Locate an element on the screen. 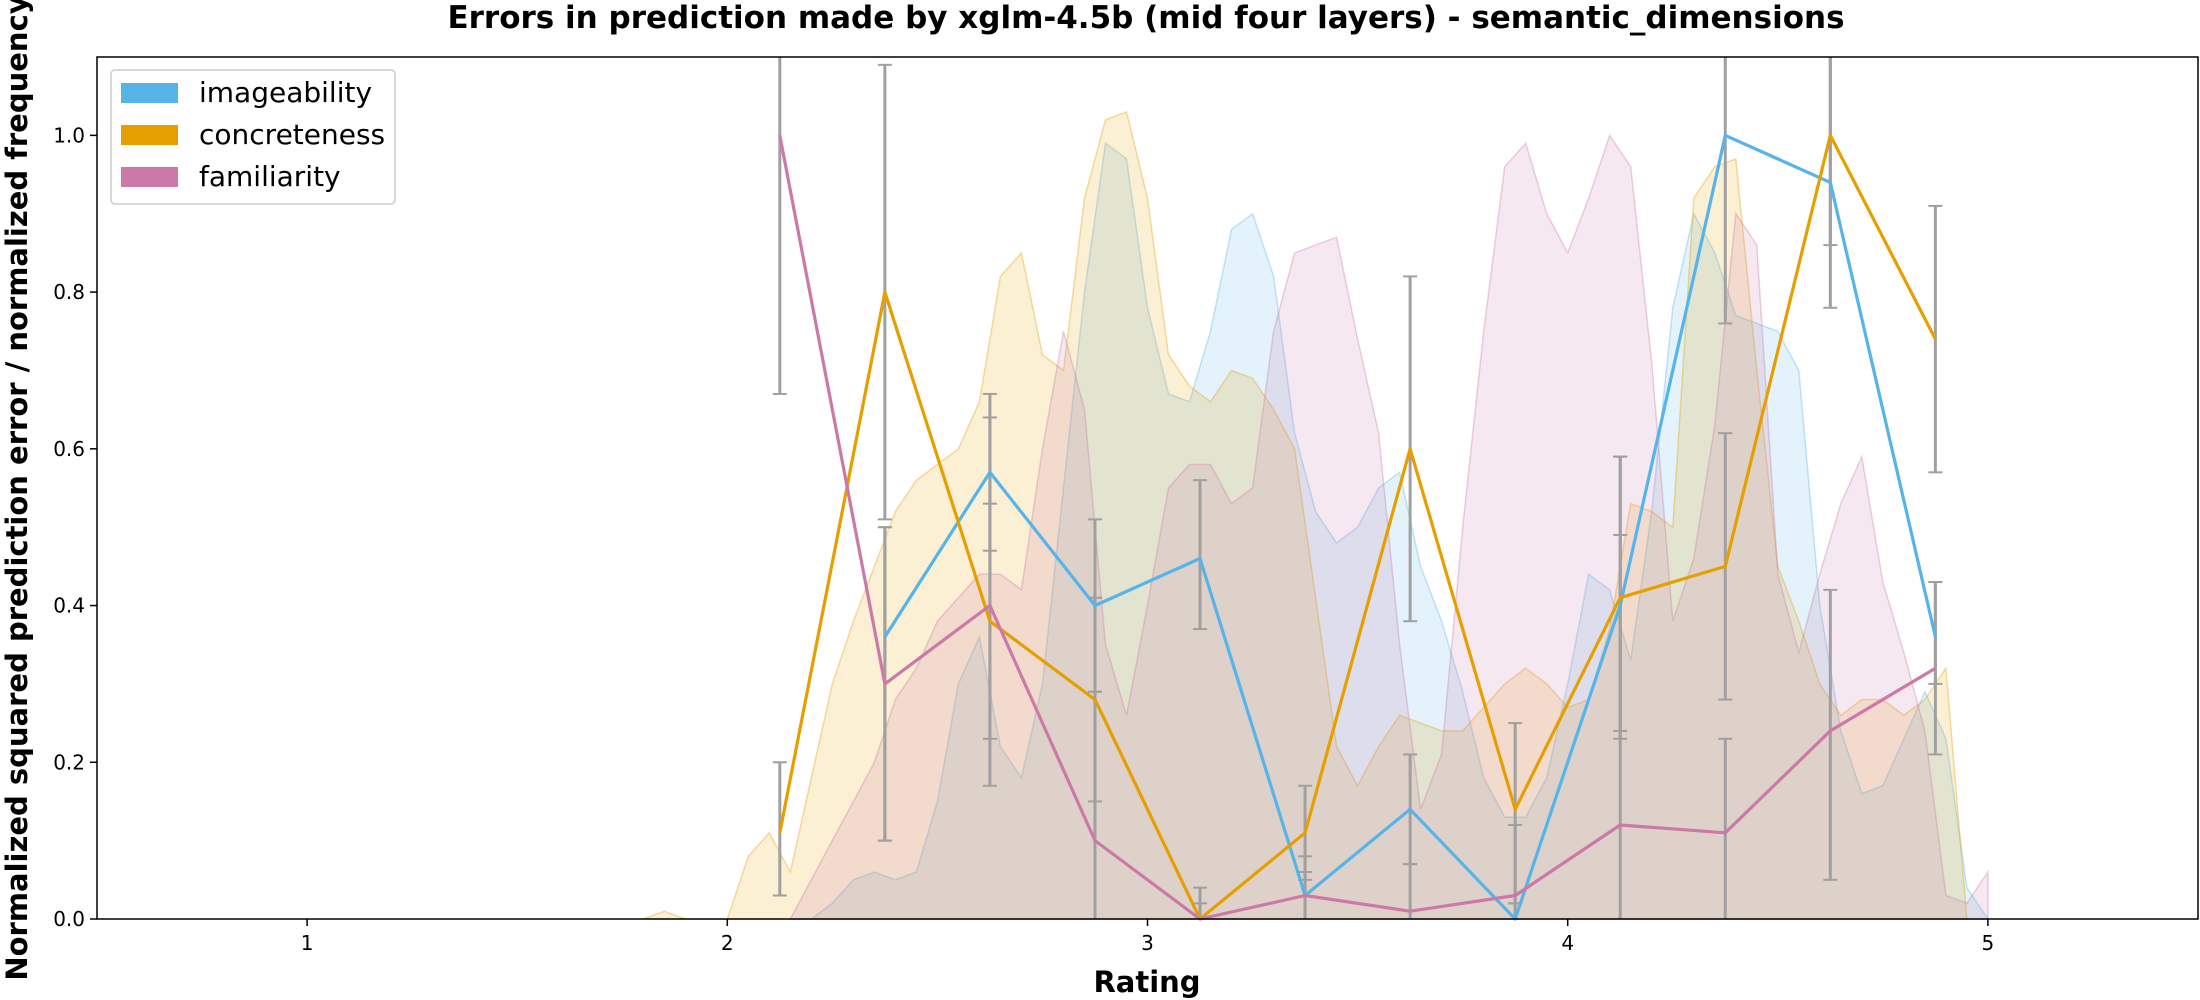 The height and width of the screenshot is (1000, 2200). x-axis-label: Rating is located at coordinates (1146, 982).